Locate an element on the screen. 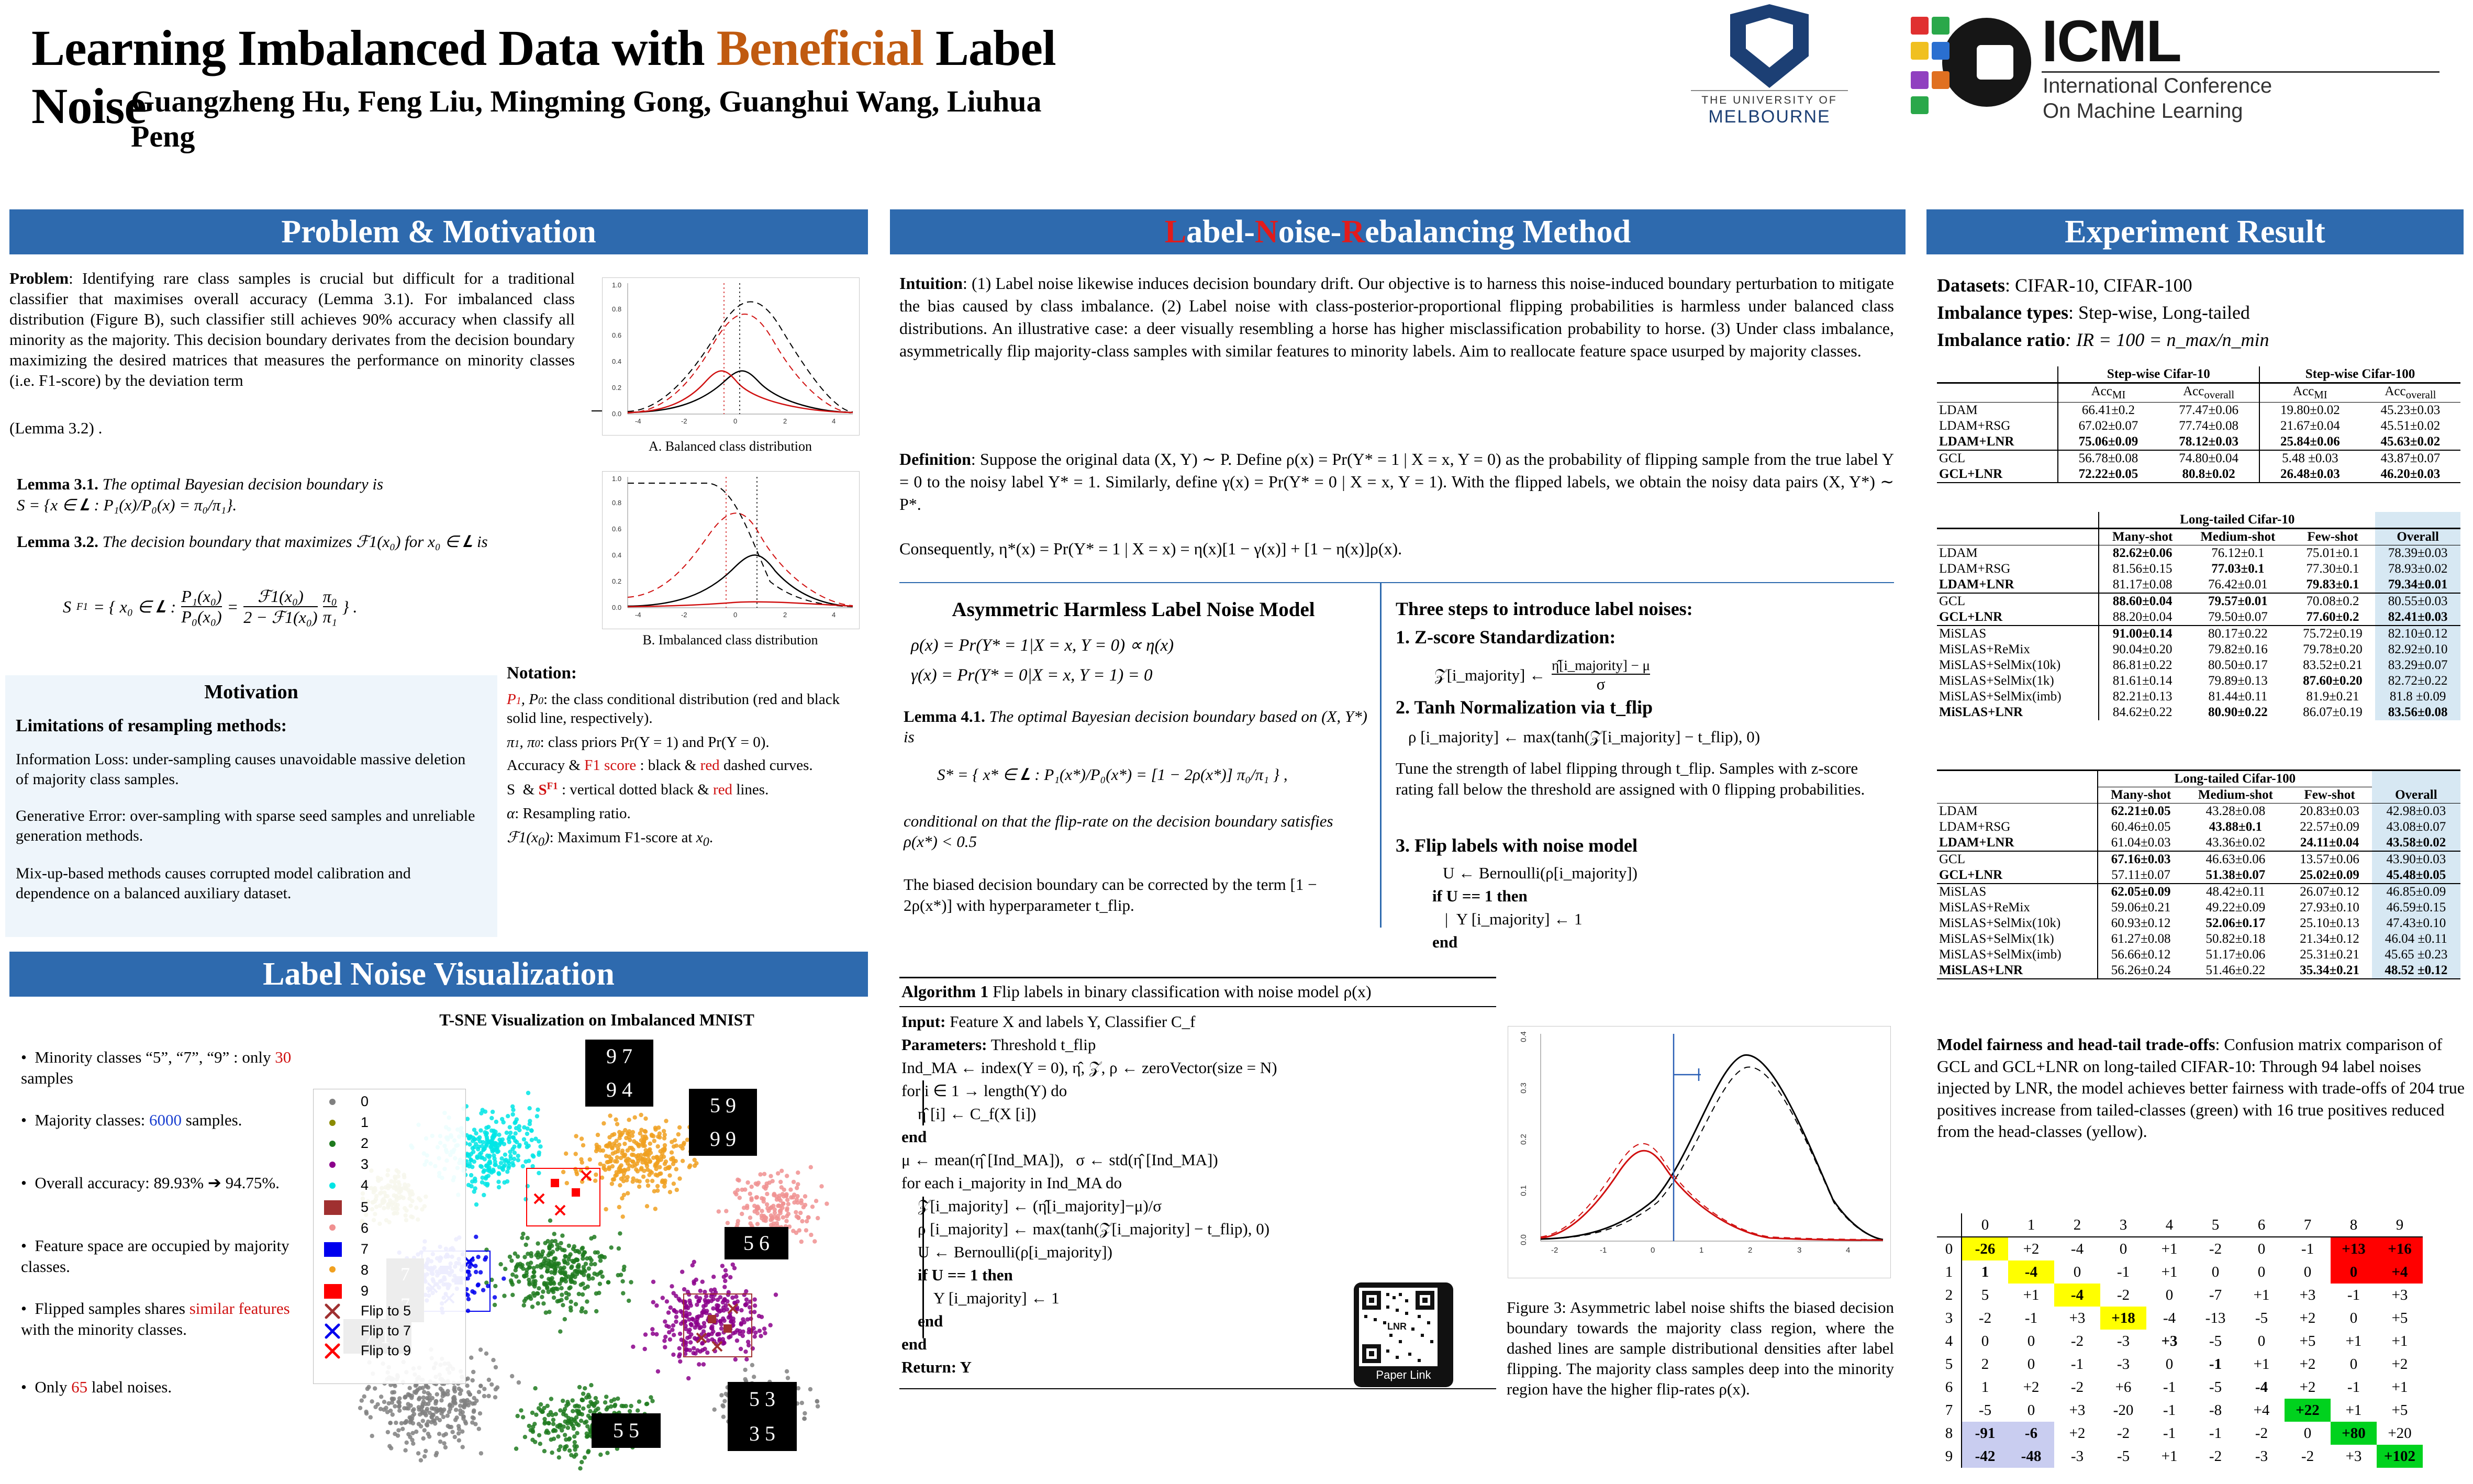 Image resolution: width=2473 pixels, height=1484 pixels. algorithm-rule-mid is located at coordinates (1197, 1007).